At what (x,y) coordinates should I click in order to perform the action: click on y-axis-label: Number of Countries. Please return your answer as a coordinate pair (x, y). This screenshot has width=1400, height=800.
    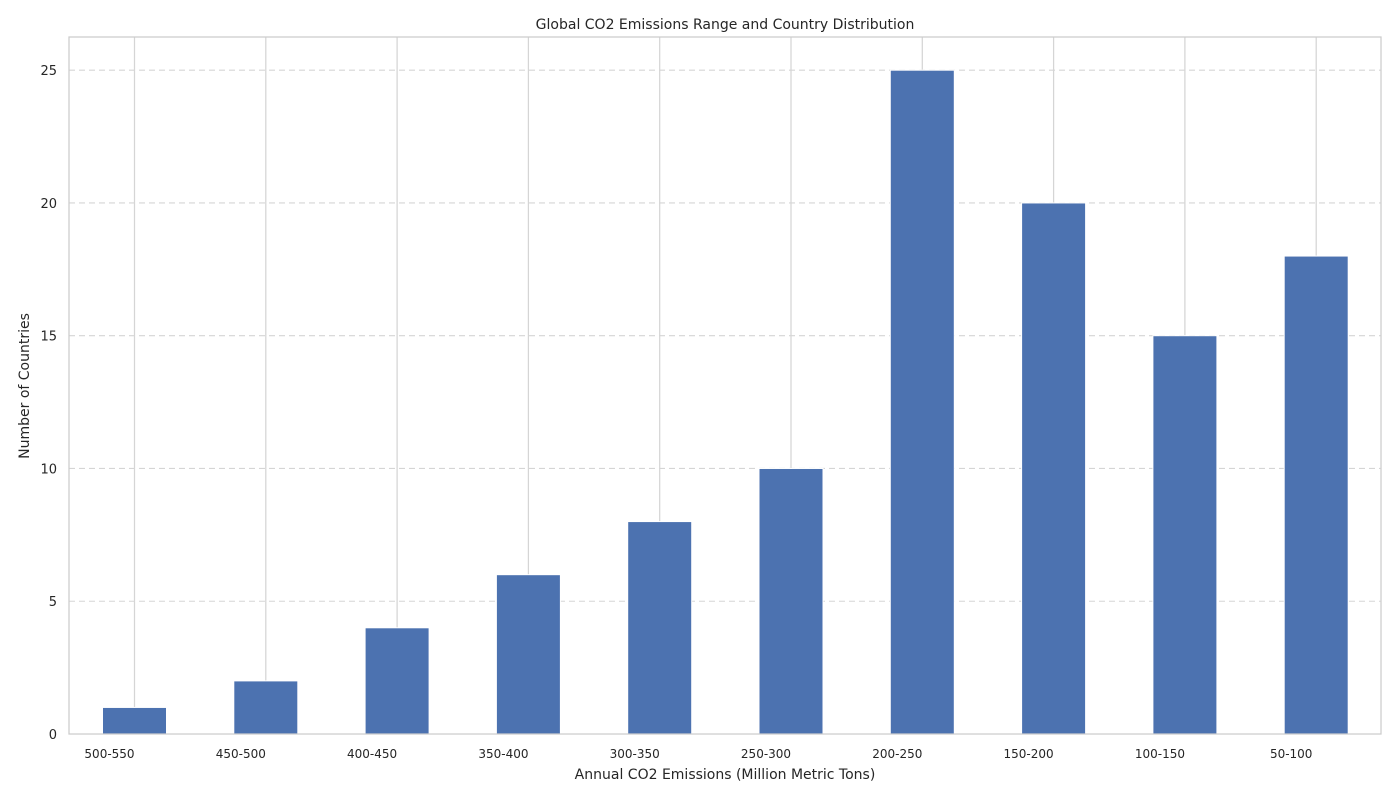
    Looking at the image, I should click on (25, 386).